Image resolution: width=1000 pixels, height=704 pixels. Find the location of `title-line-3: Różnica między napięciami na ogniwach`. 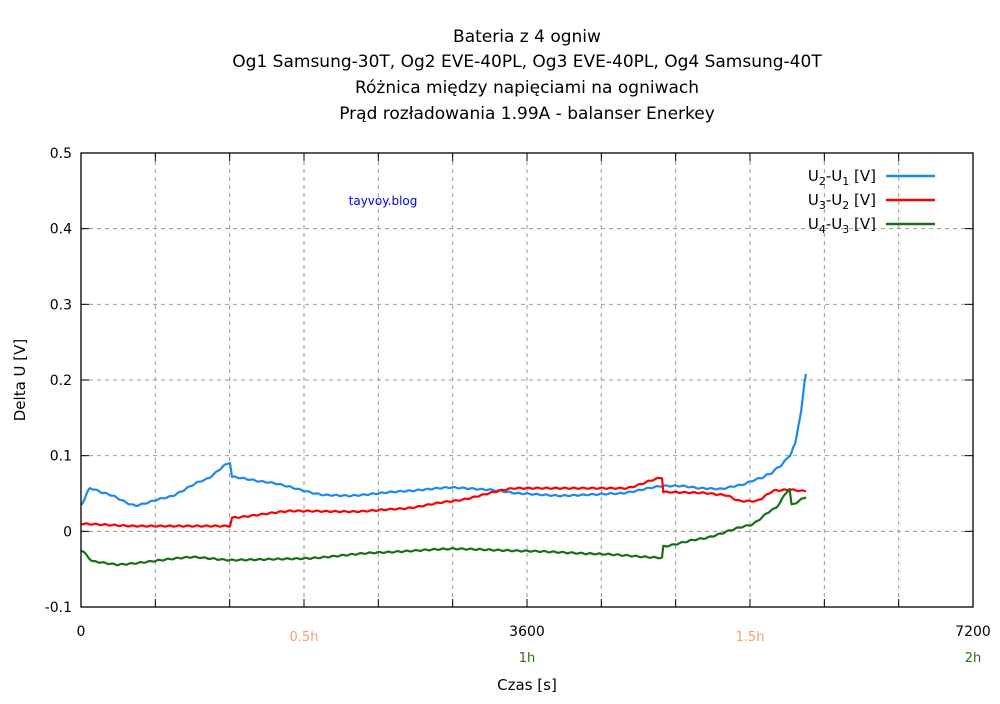

title-line-3: Różnica między napięciami na ogniwach is located at coordinates (527, 88).